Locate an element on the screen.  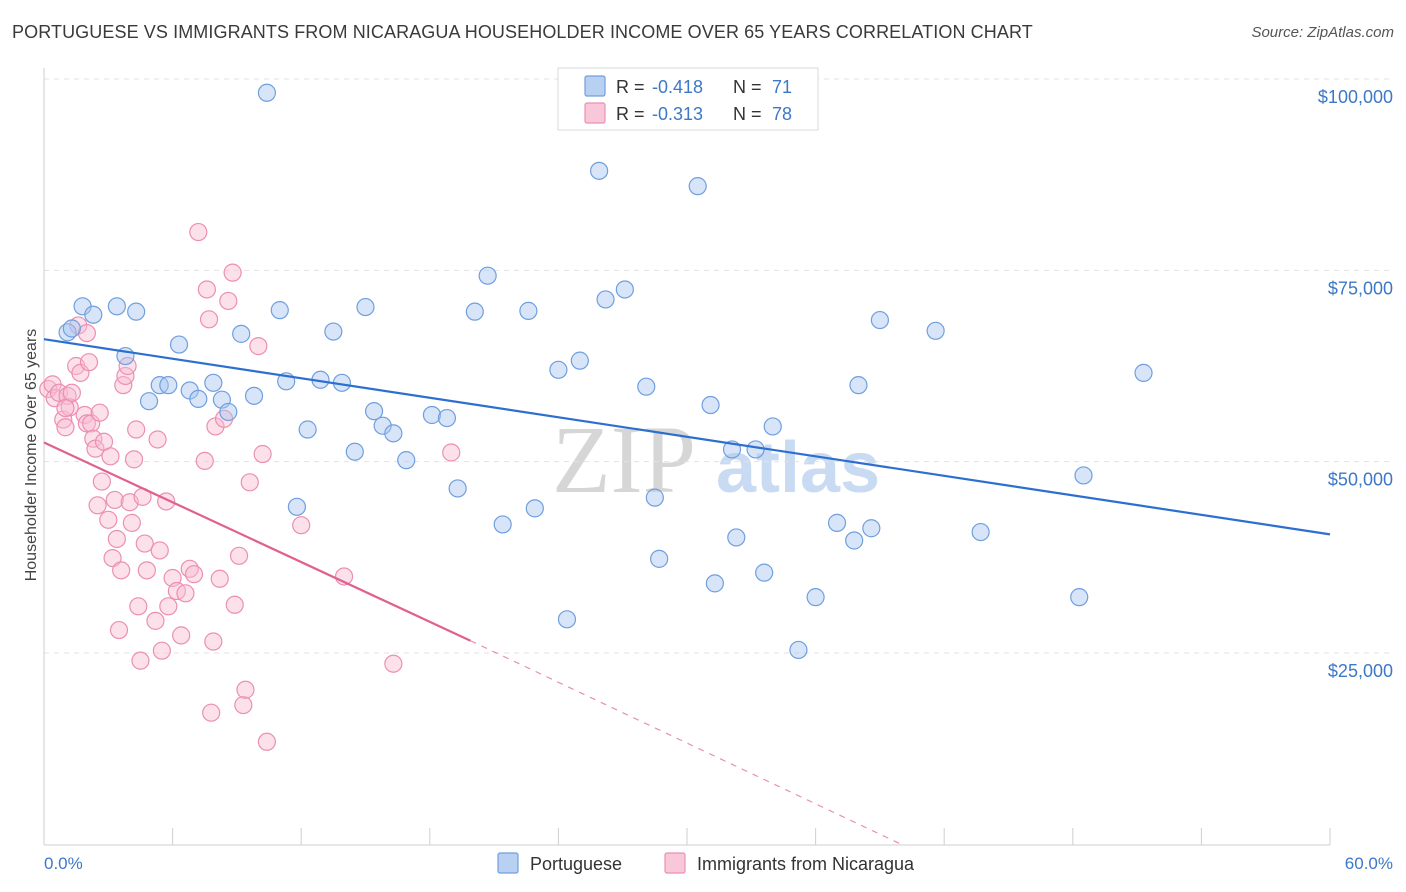
y-tick-label: $50,000 is located at coordinates (1360, 480).